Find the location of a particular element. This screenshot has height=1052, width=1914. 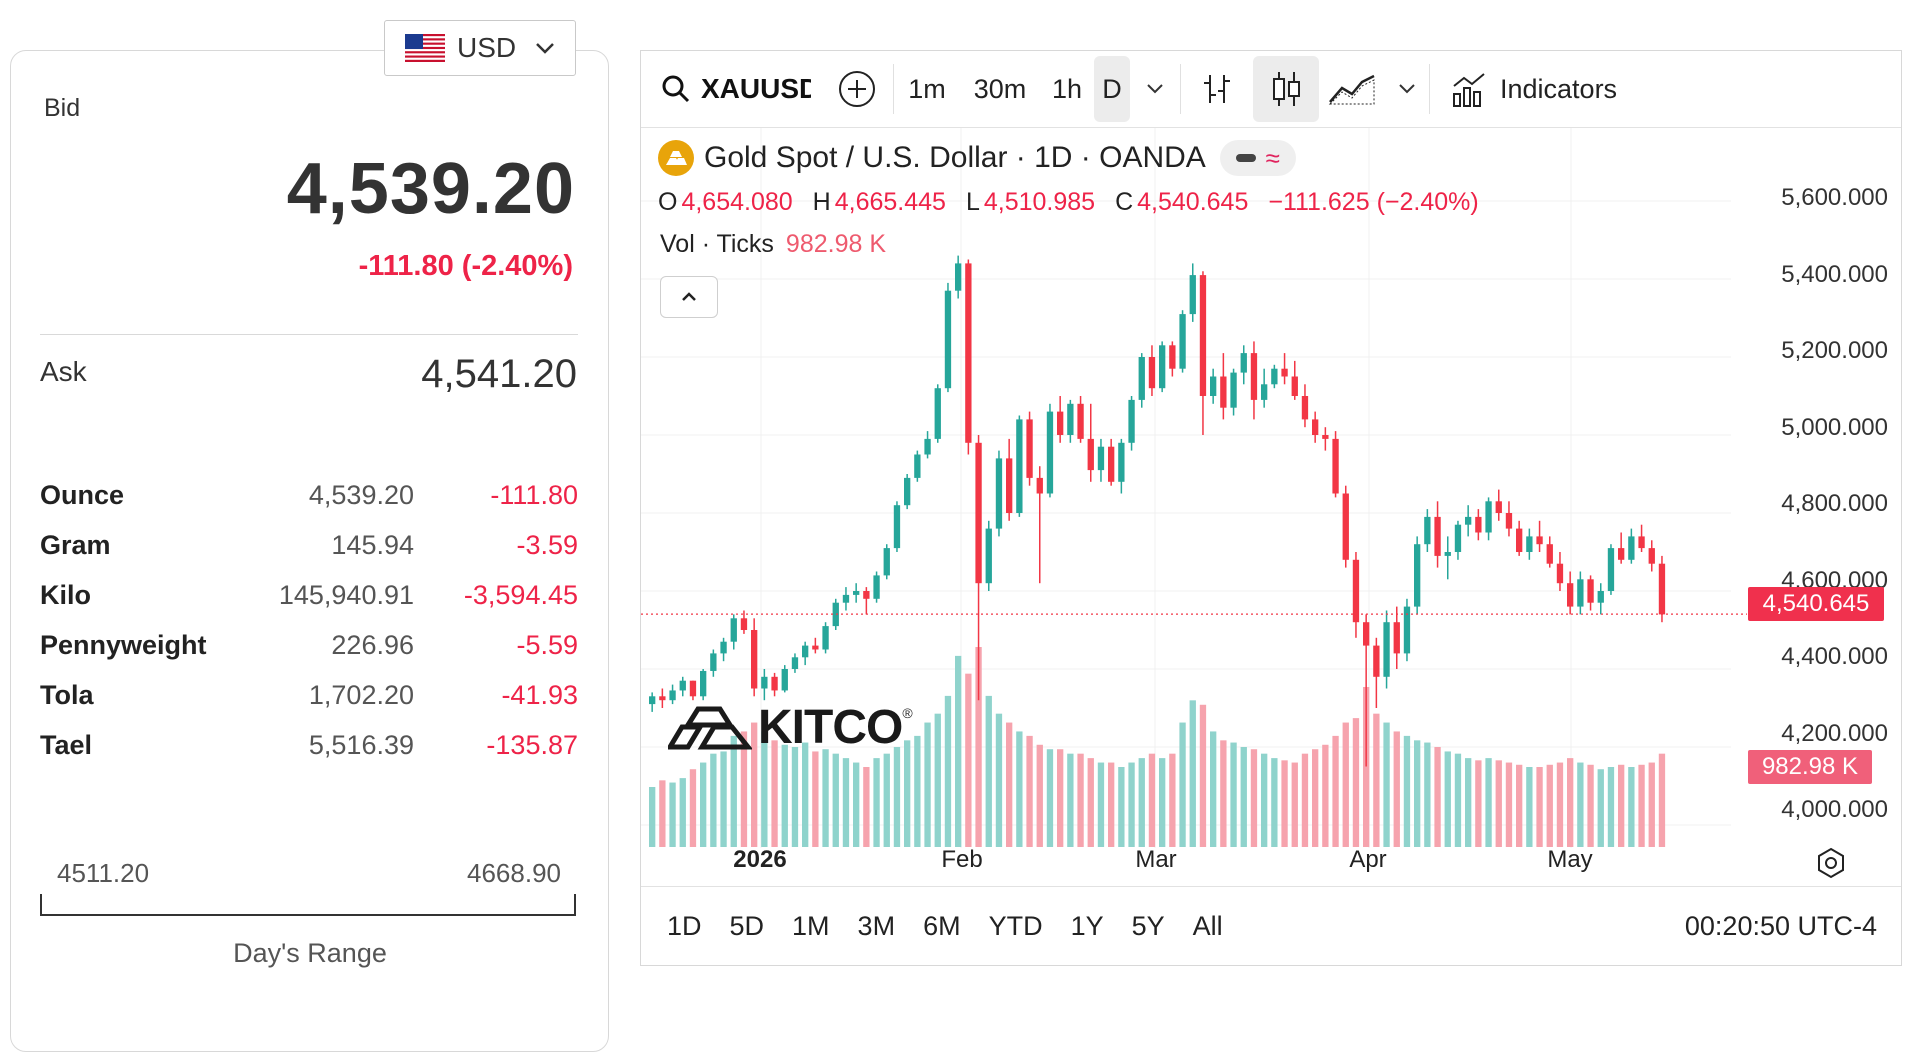

currency-select: USD is located at coordinates (480, 48).